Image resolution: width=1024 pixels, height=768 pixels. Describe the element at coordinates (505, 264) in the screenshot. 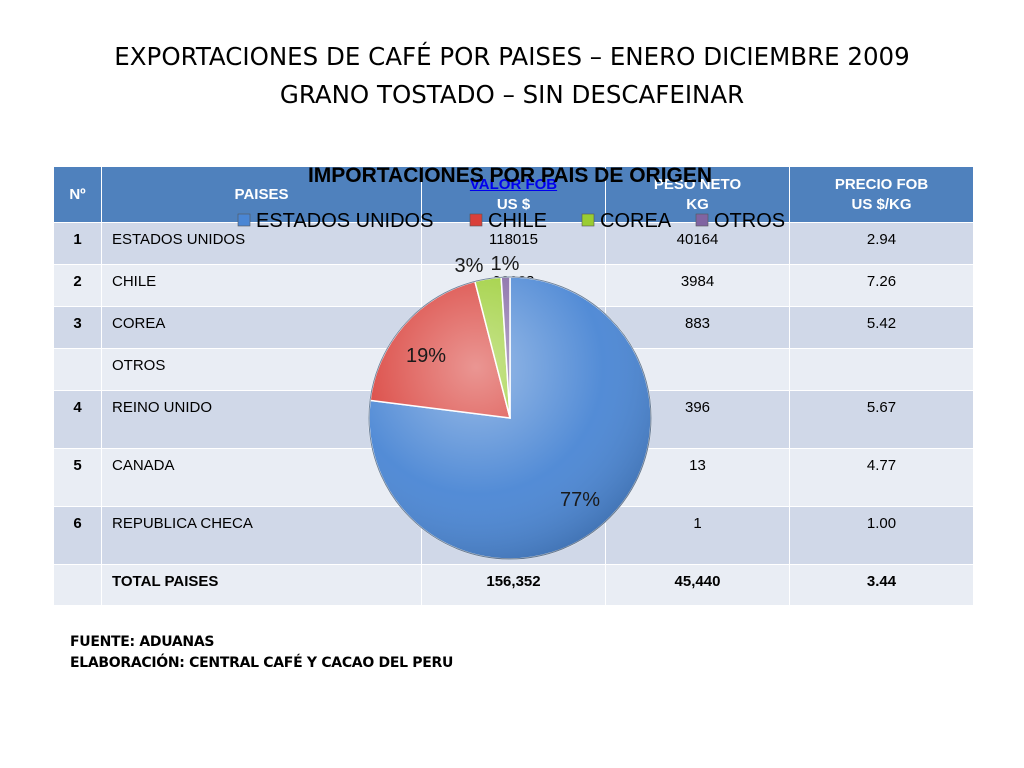

I see `pie-label-otros: 1%` at that location.